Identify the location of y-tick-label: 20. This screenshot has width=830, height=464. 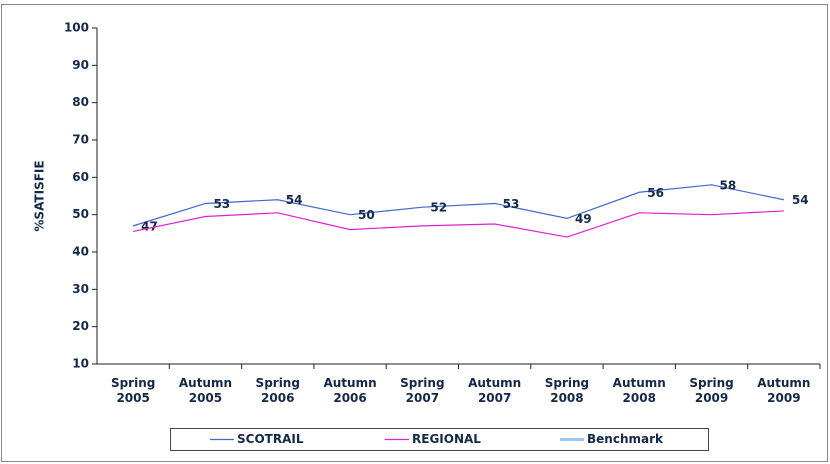
(80, 326).